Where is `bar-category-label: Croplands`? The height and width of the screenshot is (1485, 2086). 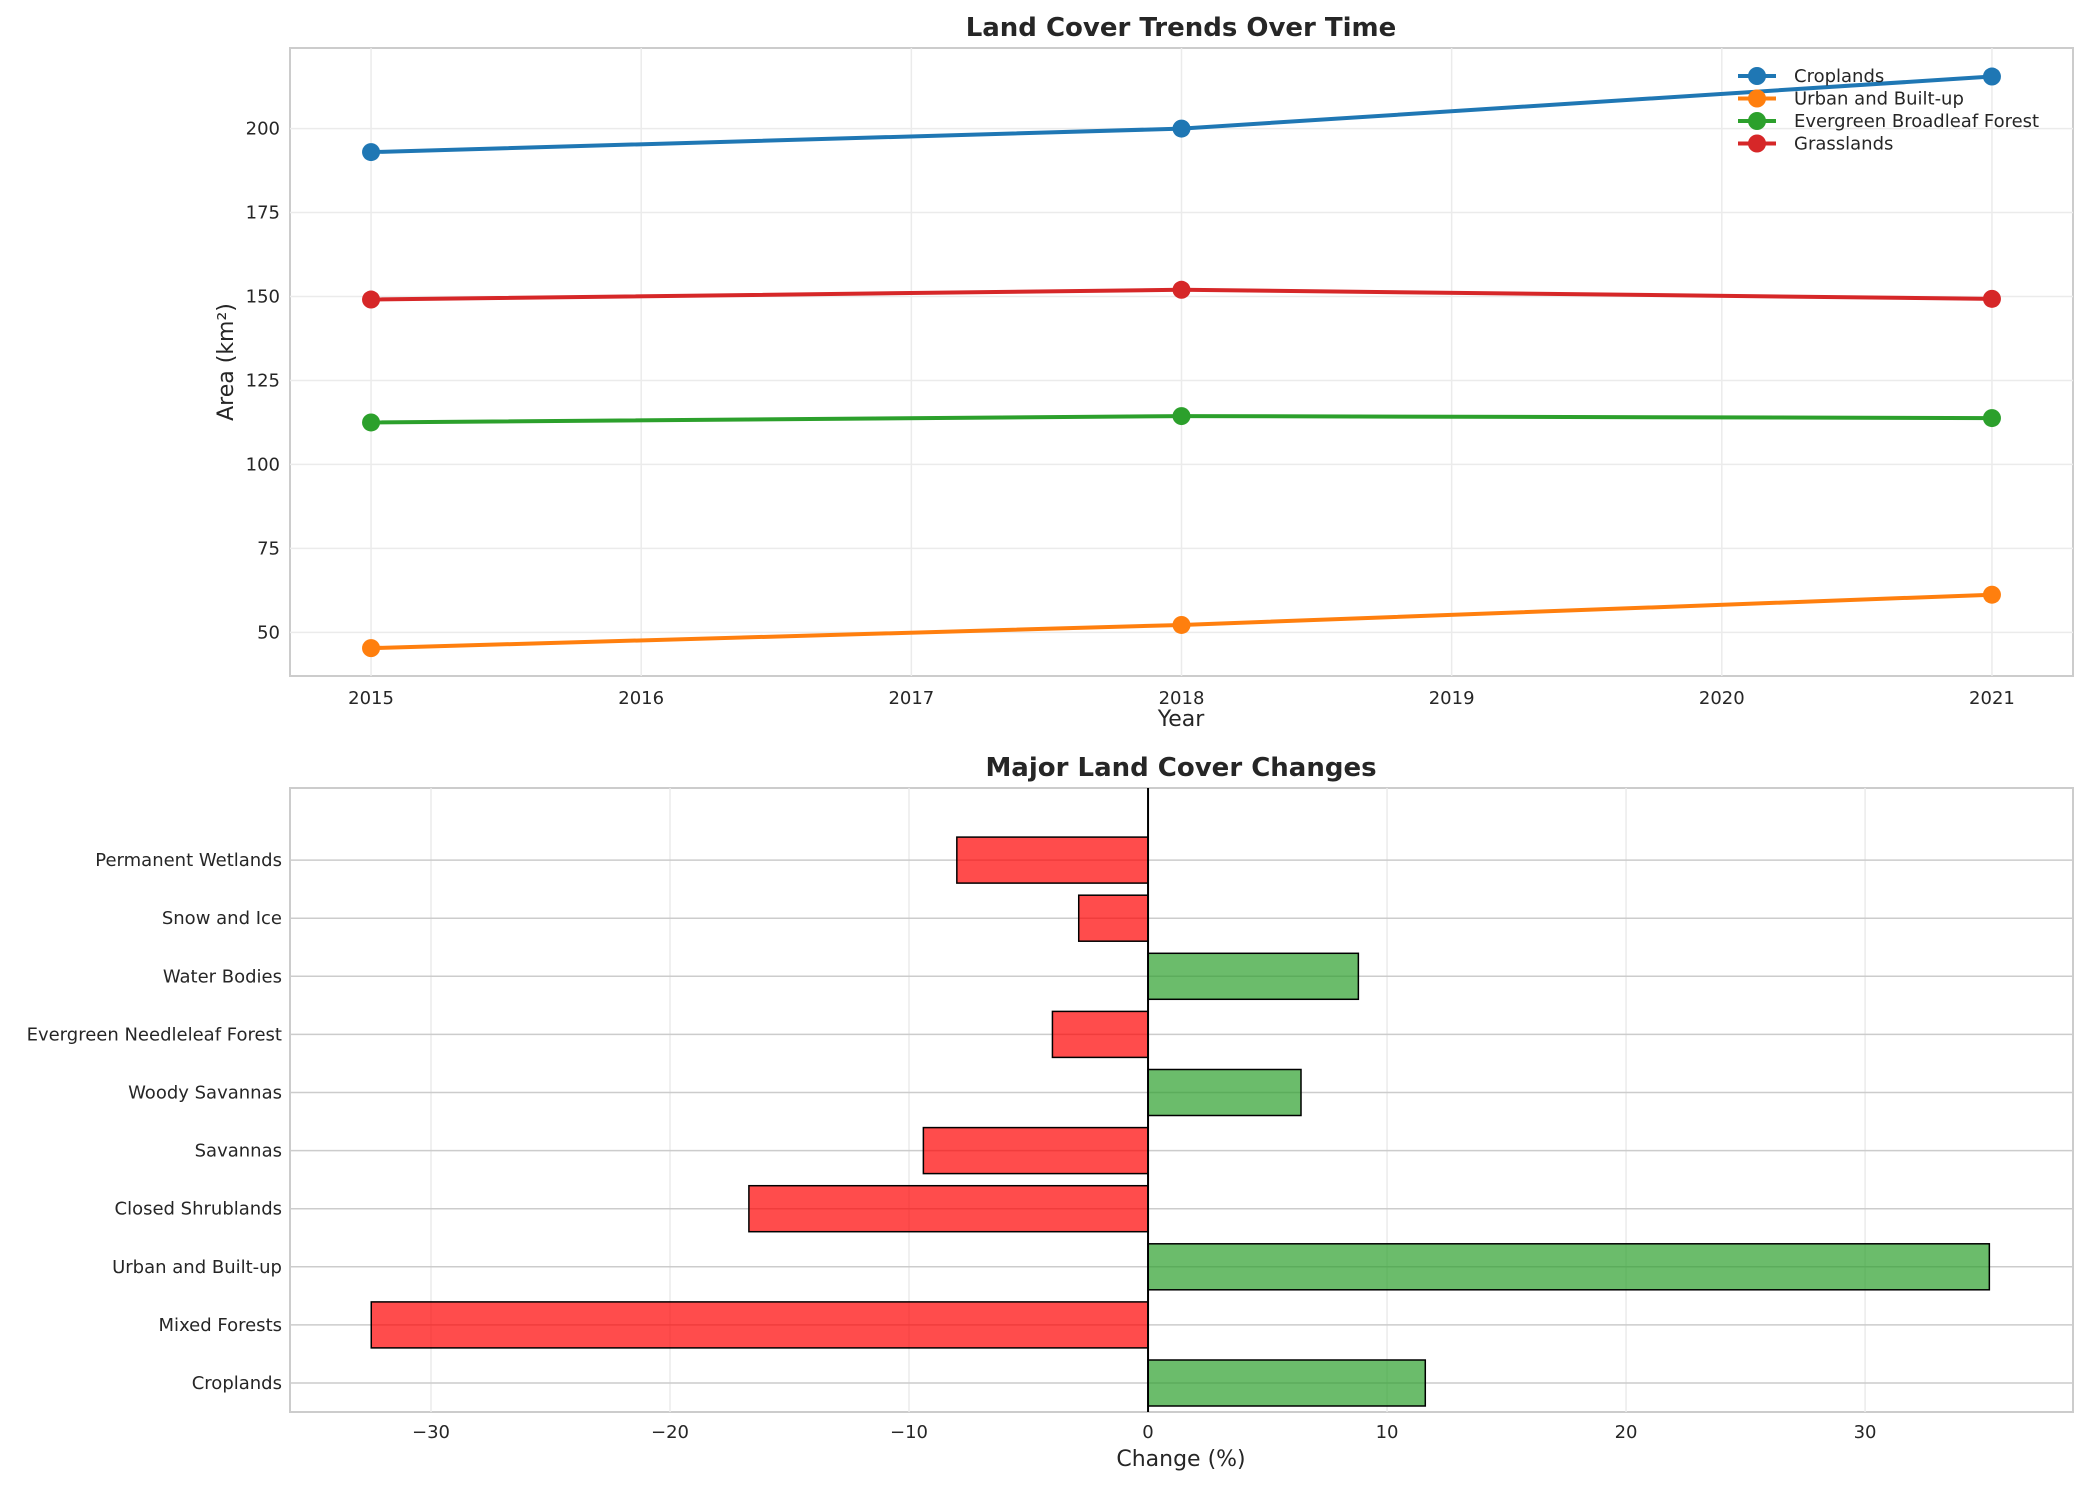
bar-category-label: Croplands is located at coordinates (237, 1383).